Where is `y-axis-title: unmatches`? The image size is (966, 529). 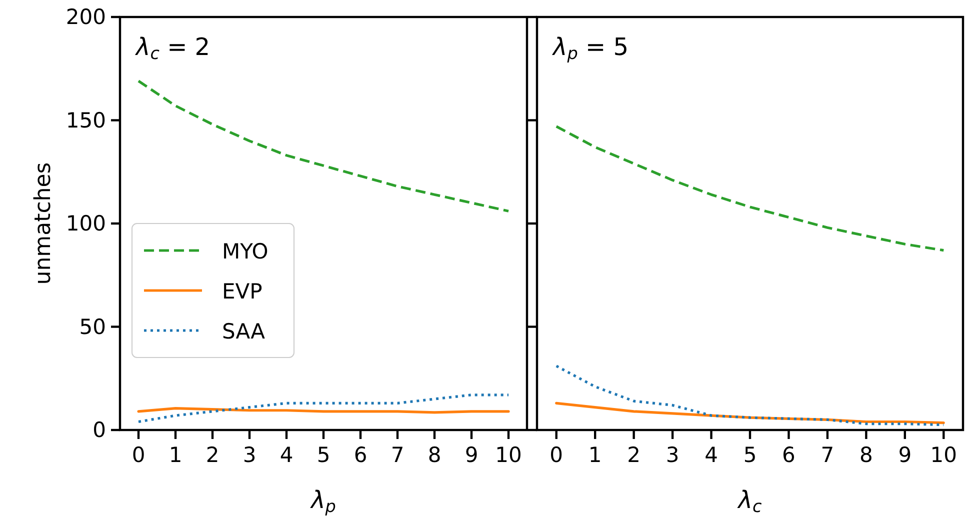 y-axis-title: unmatches is located at coordinates (43, 223).